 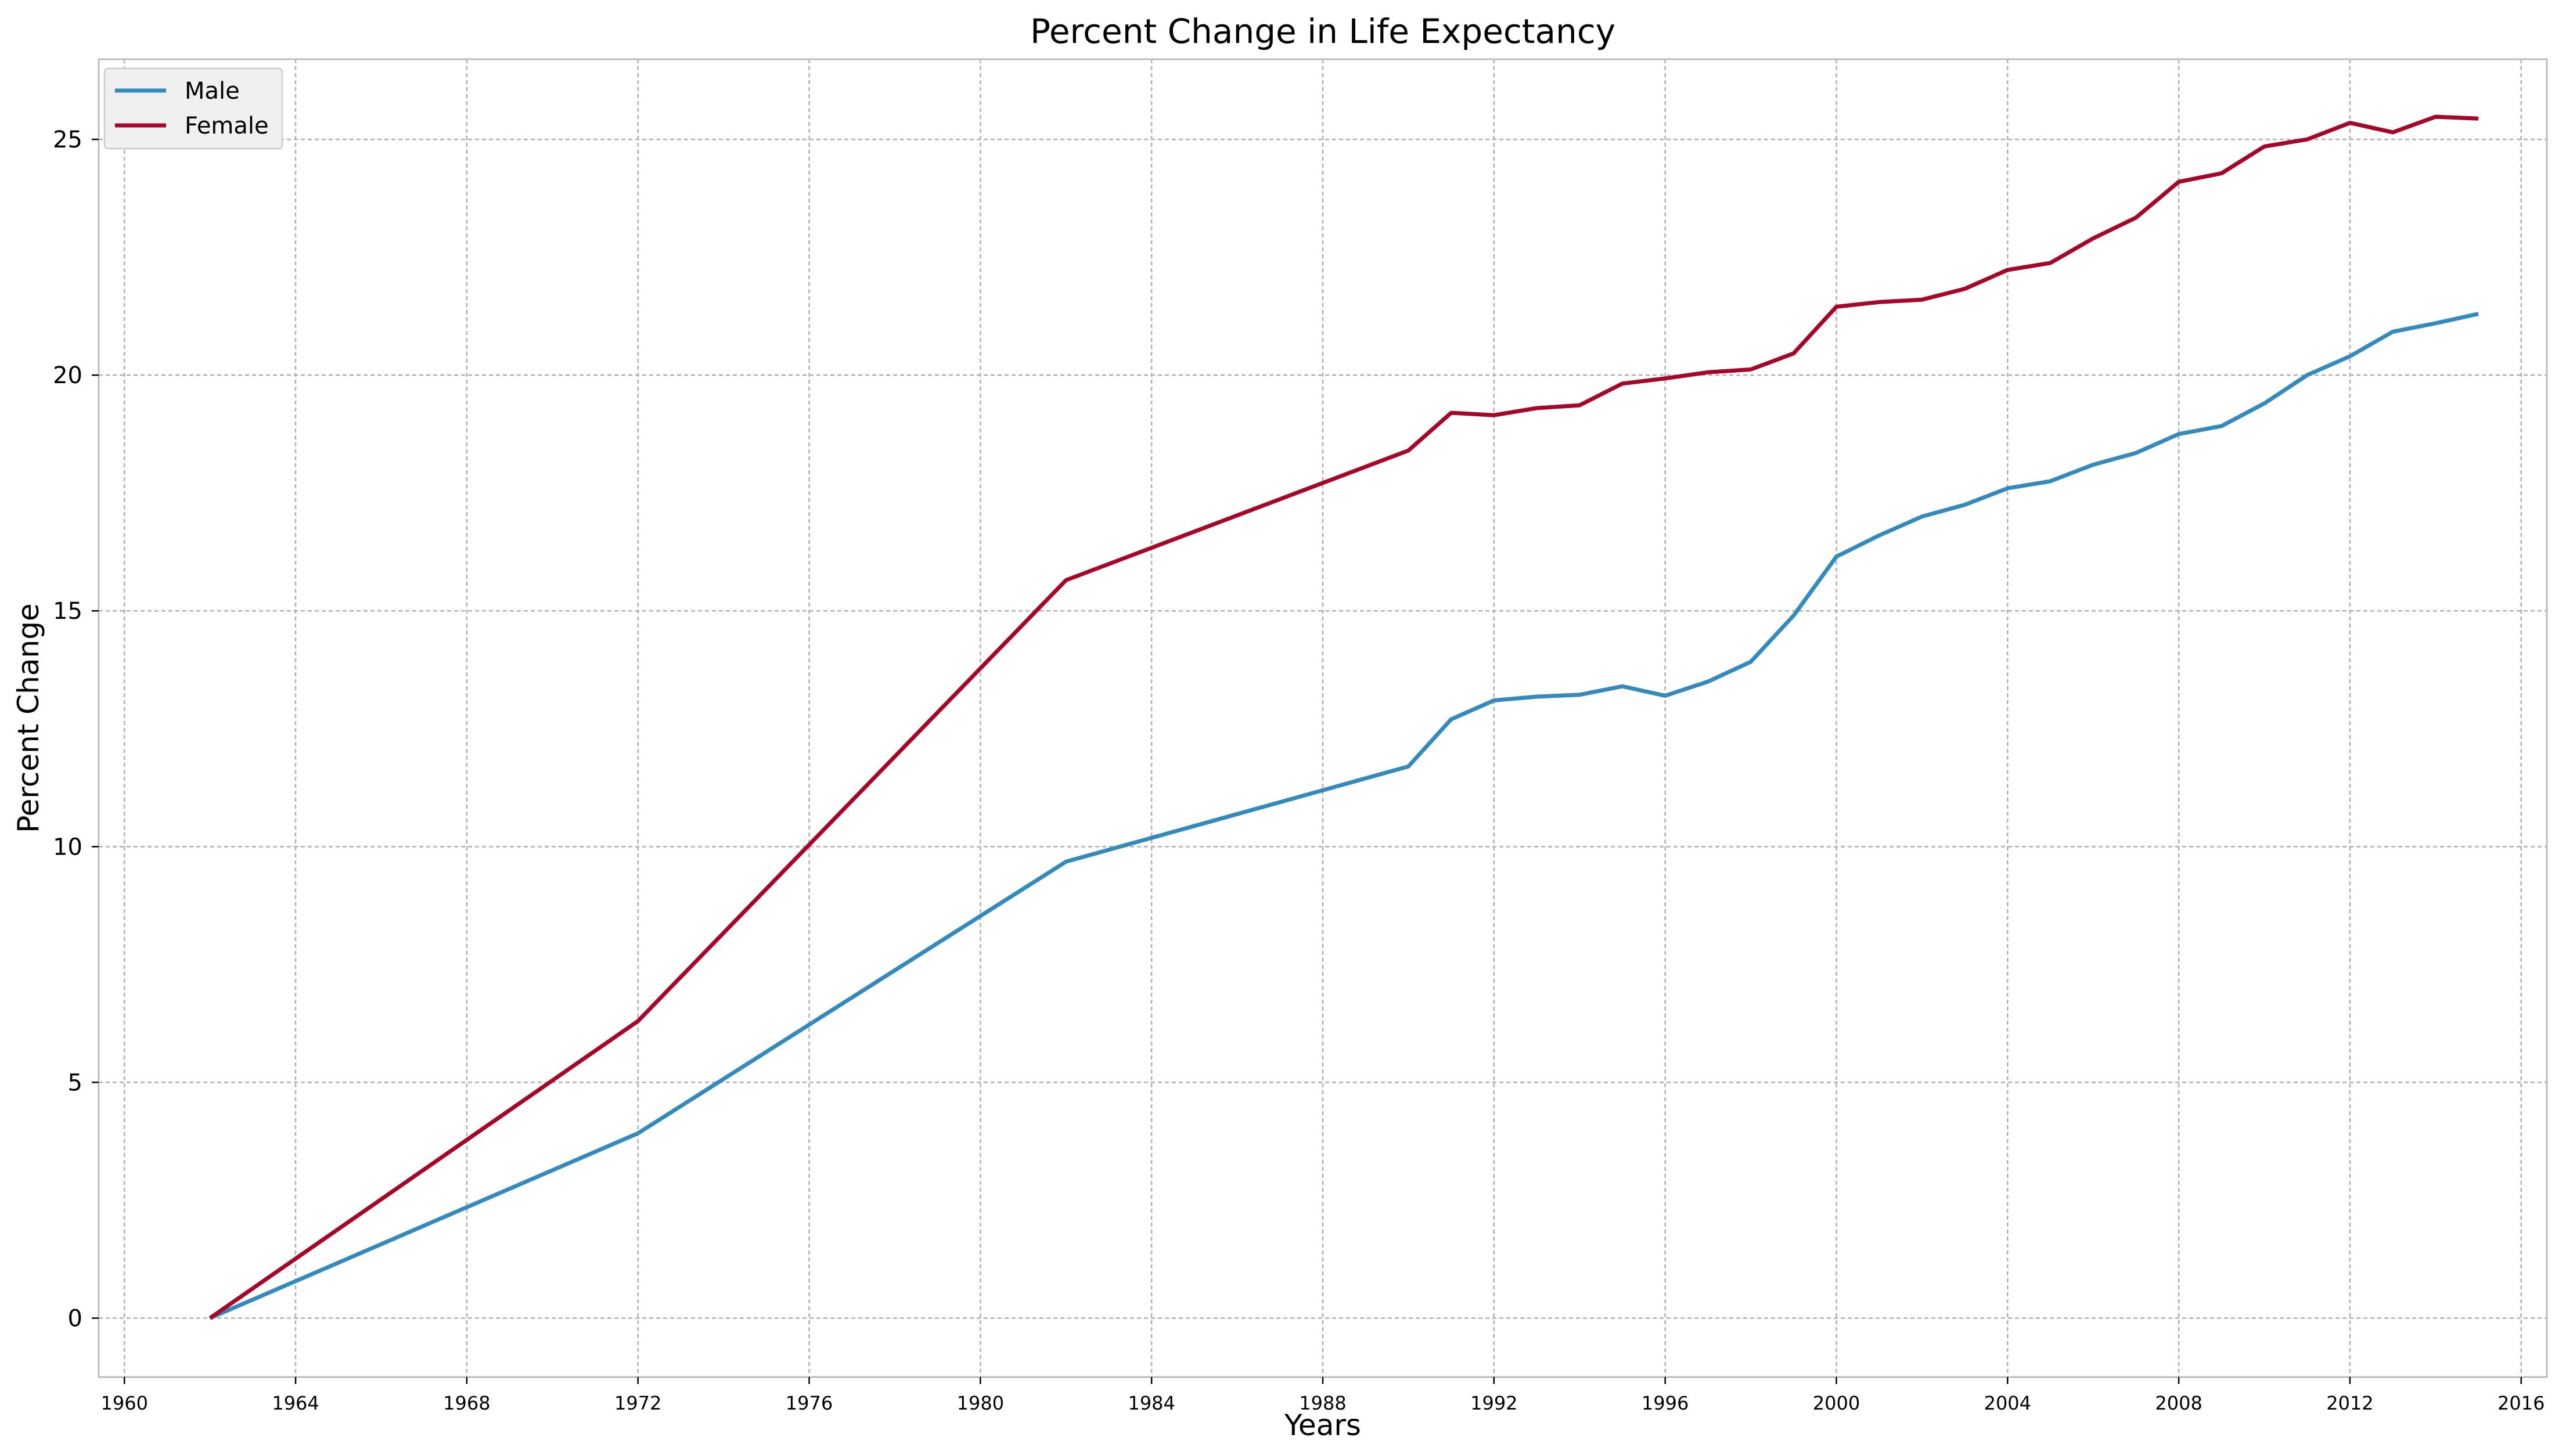 What do you see at coordinates (809, 1403) in the screenshot?
I see `x-tick-label: 1976` at bounding box center [809, 1403].